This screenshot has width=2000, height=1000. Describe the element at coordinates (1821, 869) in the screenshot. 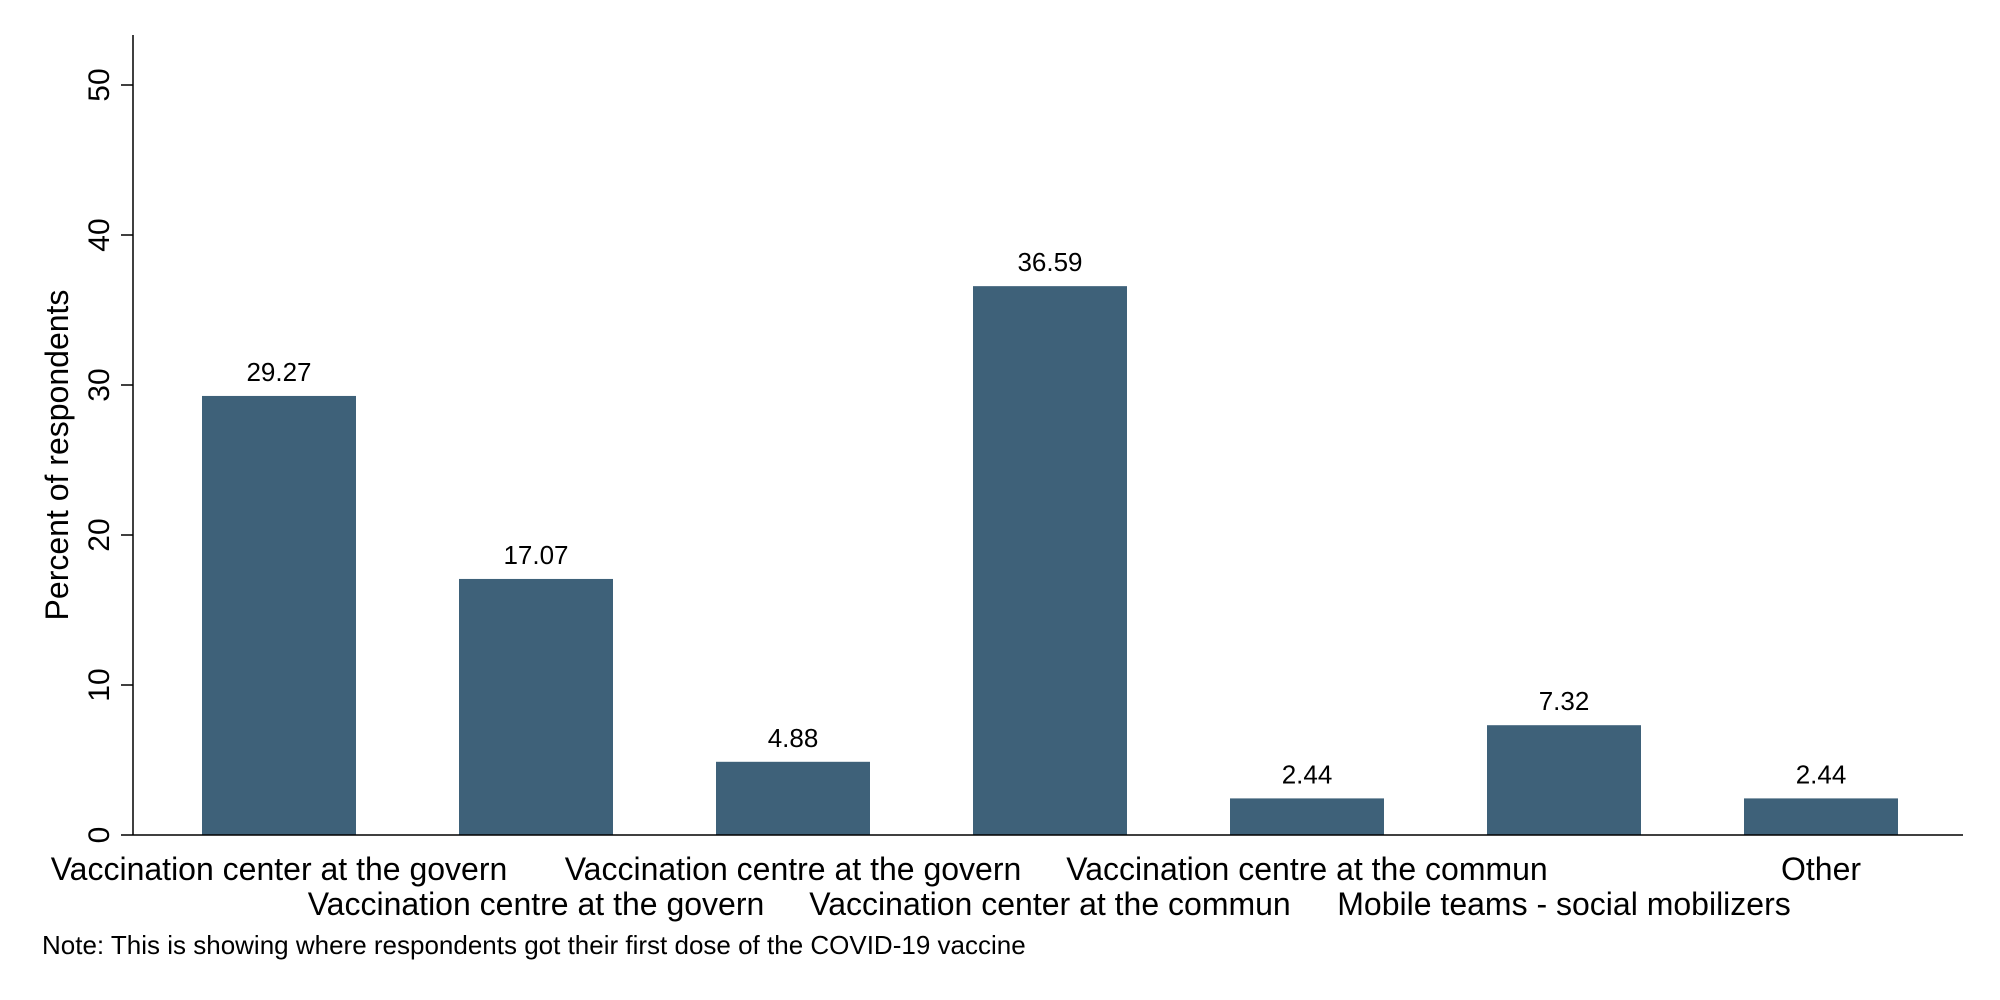

I see `category-label: Other` at that location.